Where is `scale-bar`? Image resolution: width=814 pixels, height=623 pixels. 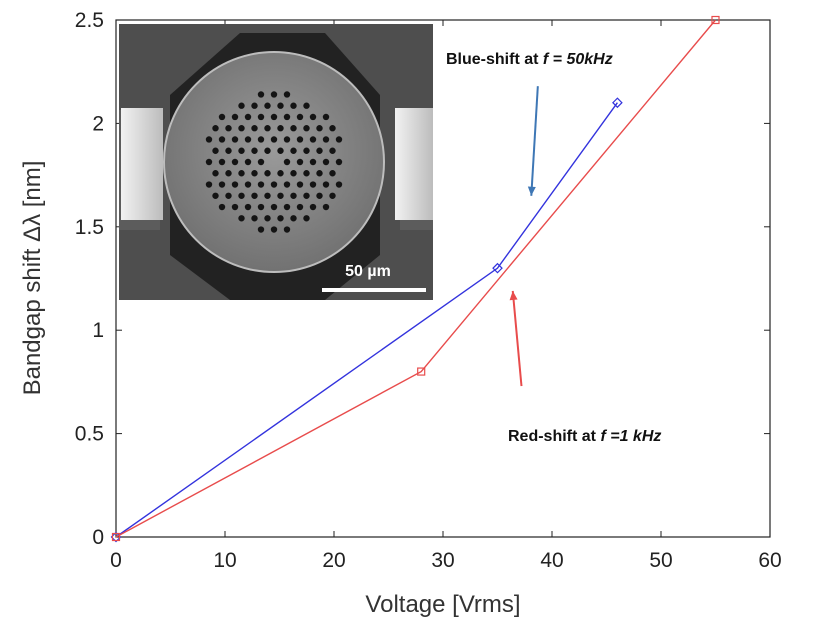
scale-bar is located at coordinates (374, 290).